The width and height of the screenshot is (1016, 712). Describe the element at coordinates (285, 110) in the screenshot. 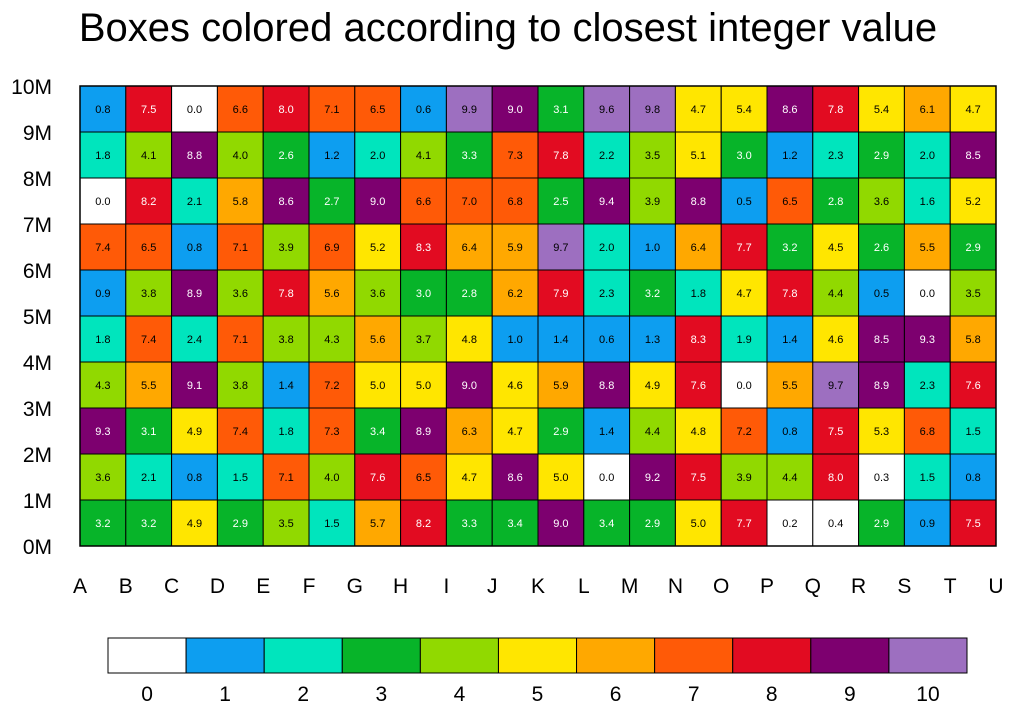

I see `cell-value-label: 8.0` at that location.